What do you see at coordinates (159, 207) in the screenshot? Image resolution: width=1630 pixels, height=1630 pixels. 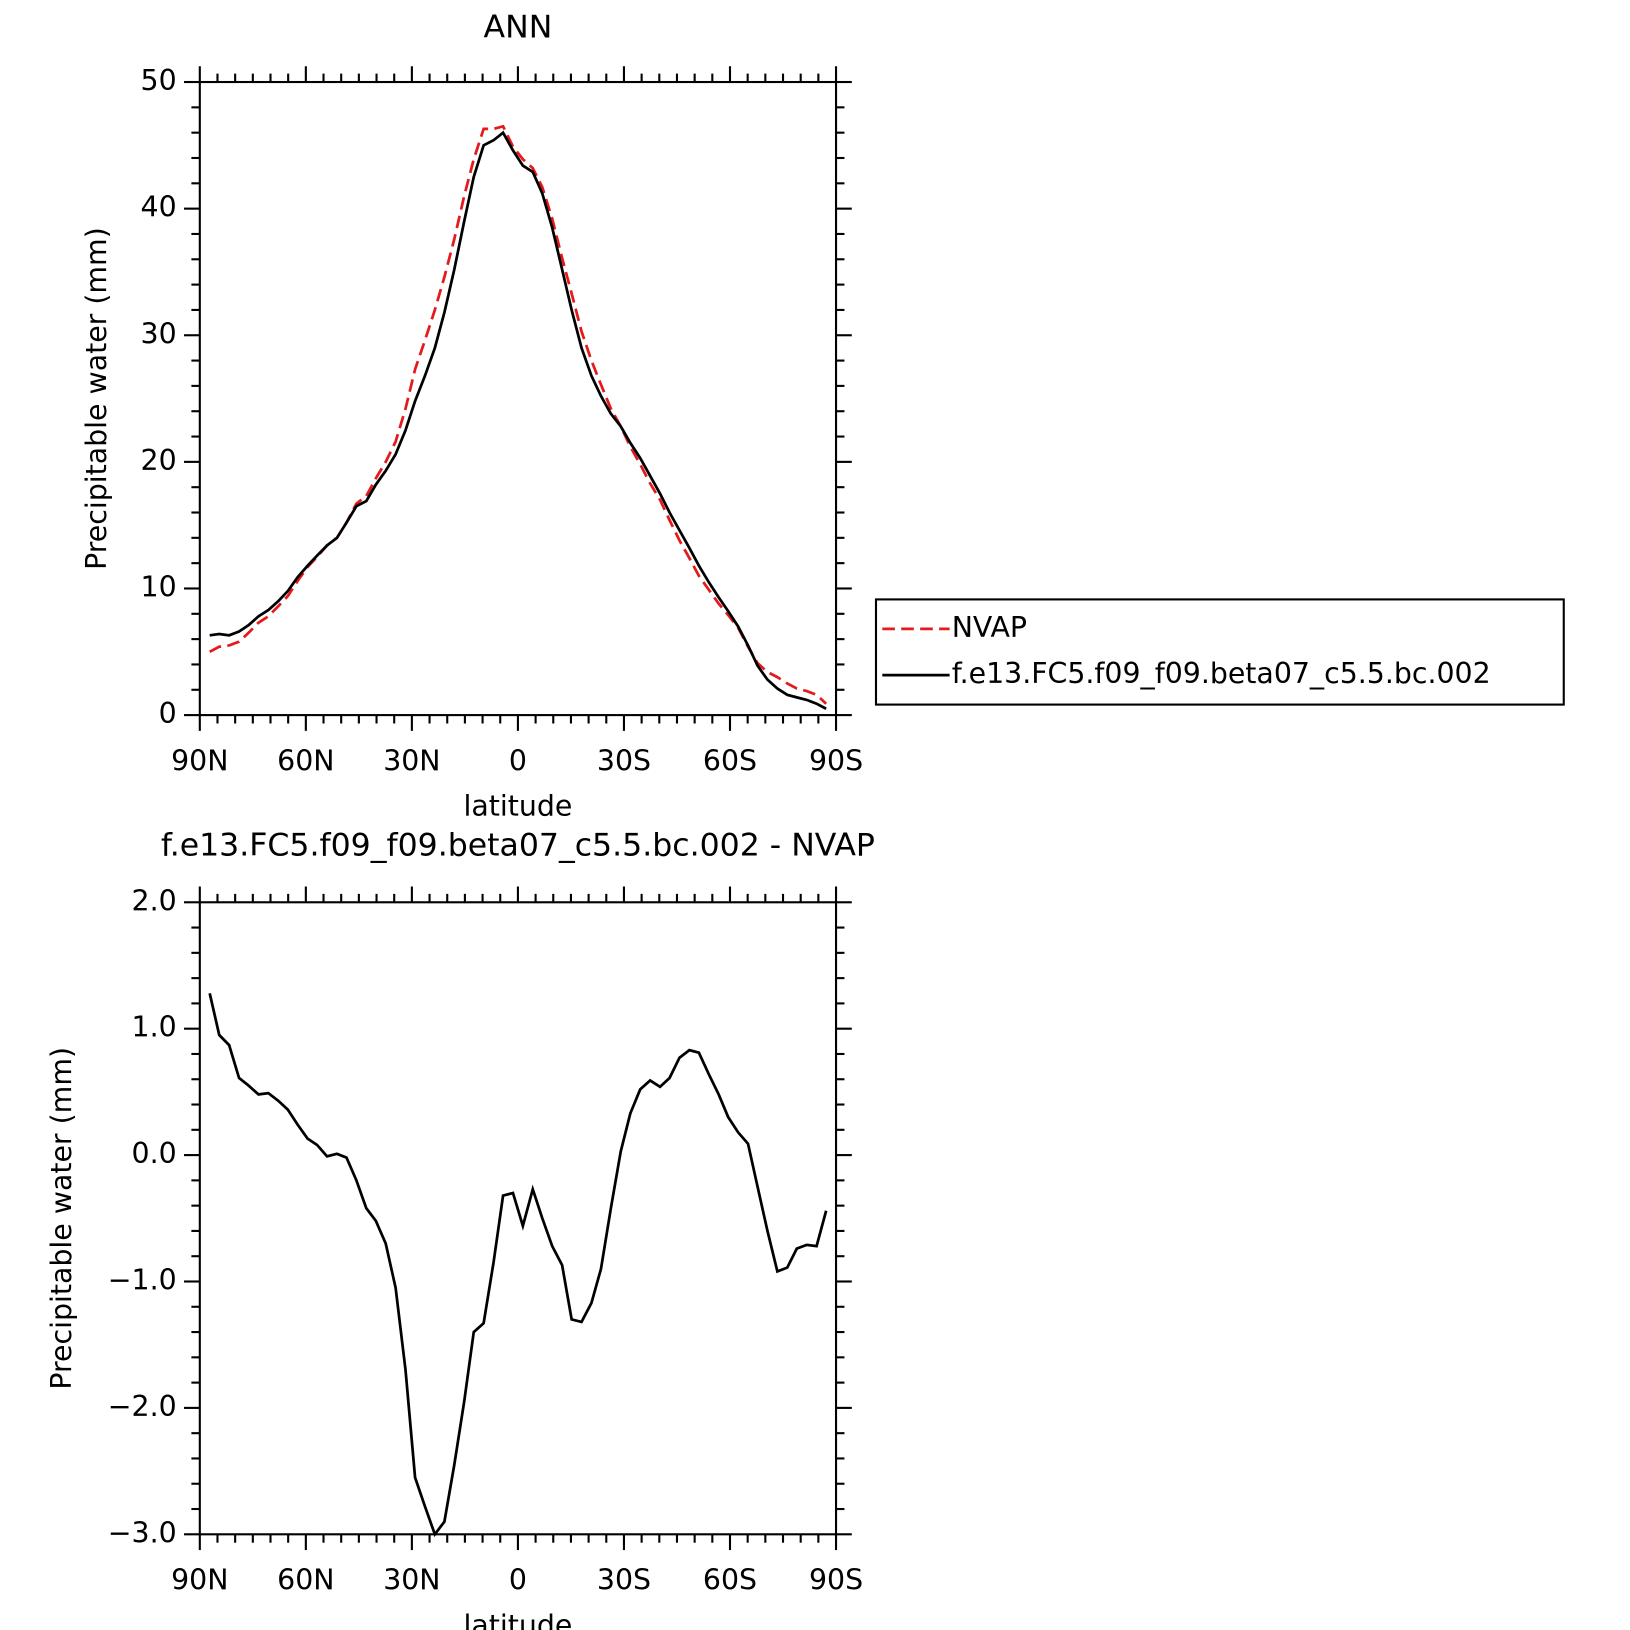 I see `y-tick-label: 40` at bounding box center [159, 207].